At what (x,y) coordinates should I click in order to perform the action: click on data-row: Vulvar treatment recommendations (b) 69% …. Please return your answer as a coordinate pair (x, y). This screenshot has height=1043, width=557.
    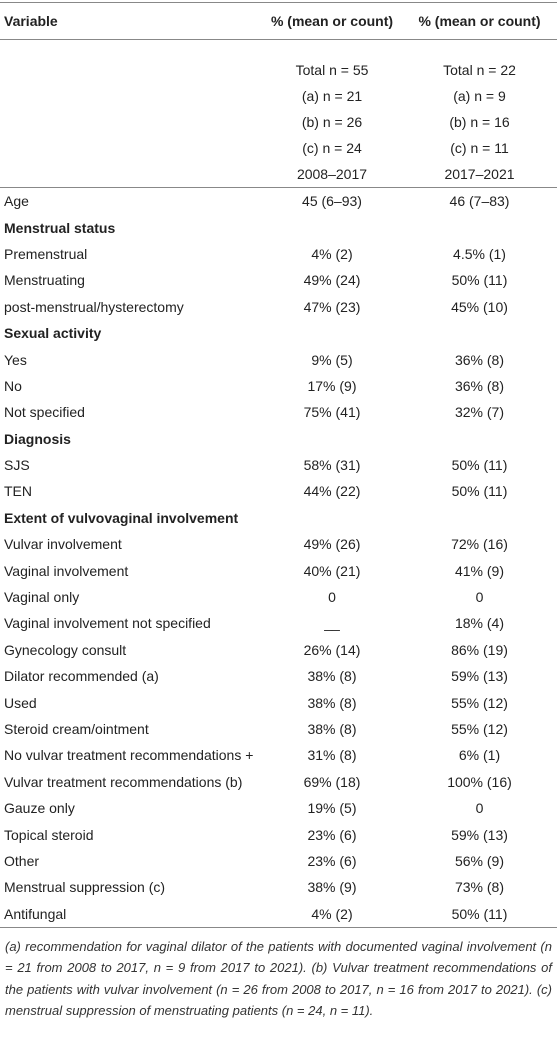
    Looking at the image, I should click on (278, 782).